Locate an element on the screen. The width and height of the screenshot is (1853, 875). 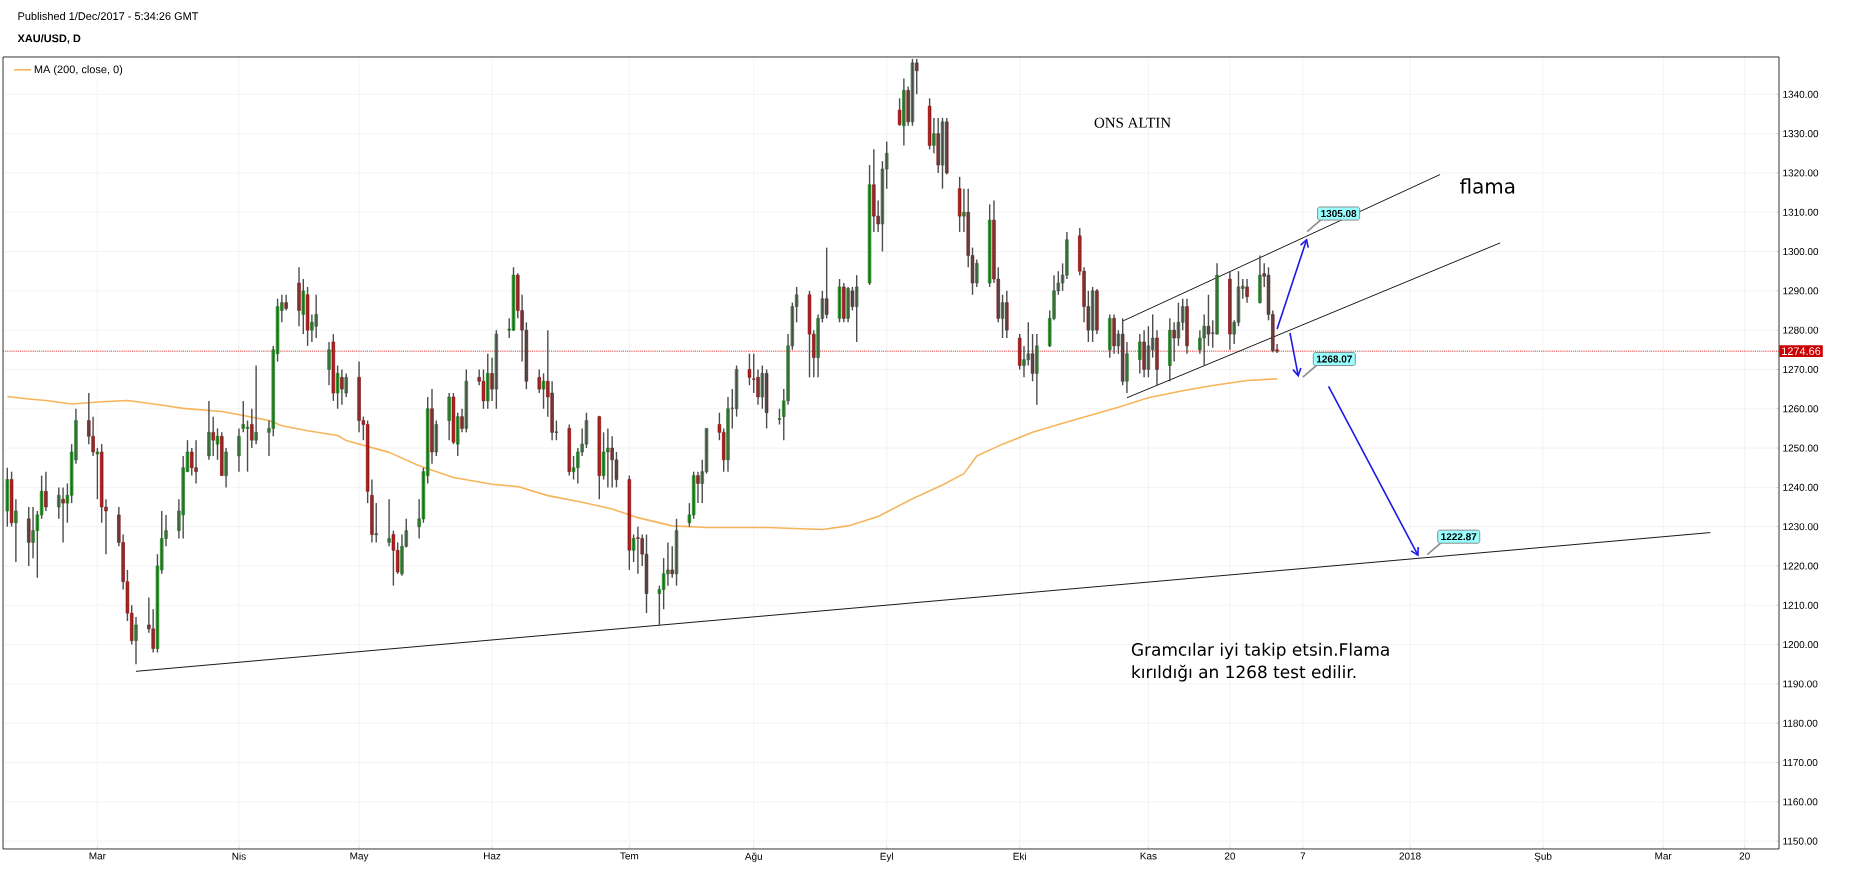
y-tick-label: 1330.00 is located at coordinates (1801, 134).